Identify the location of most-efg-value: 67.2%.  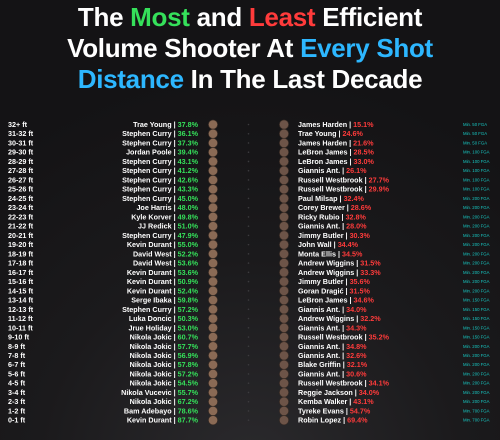
(188, 401).